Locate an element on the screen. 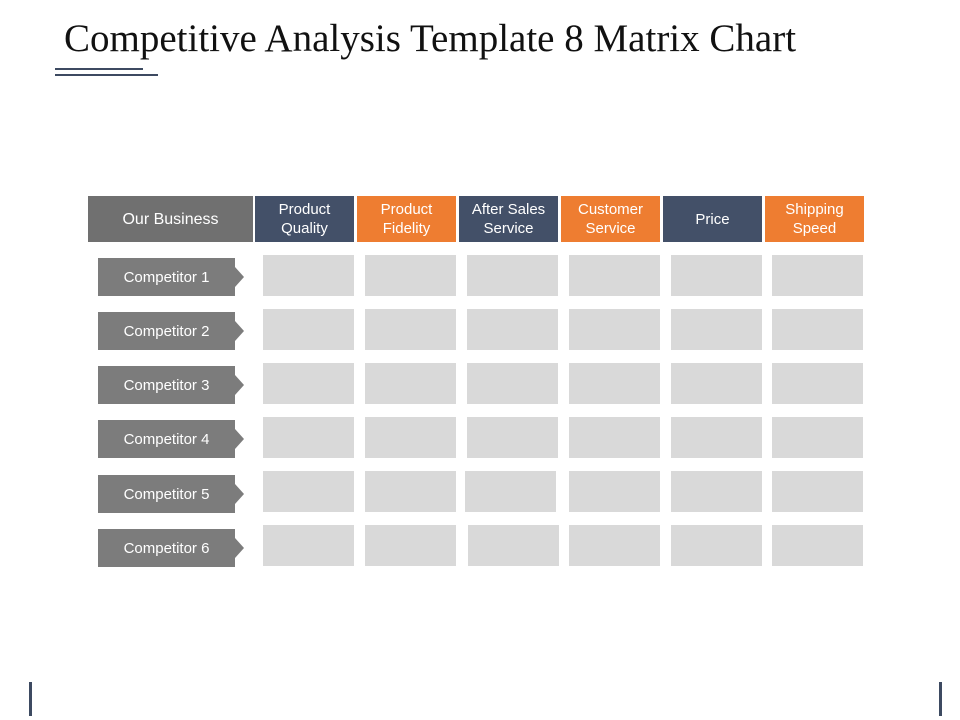 The width and height of the screenshot is (960, 720). header-label-line2: Quality is located at coordinates (304, 228).